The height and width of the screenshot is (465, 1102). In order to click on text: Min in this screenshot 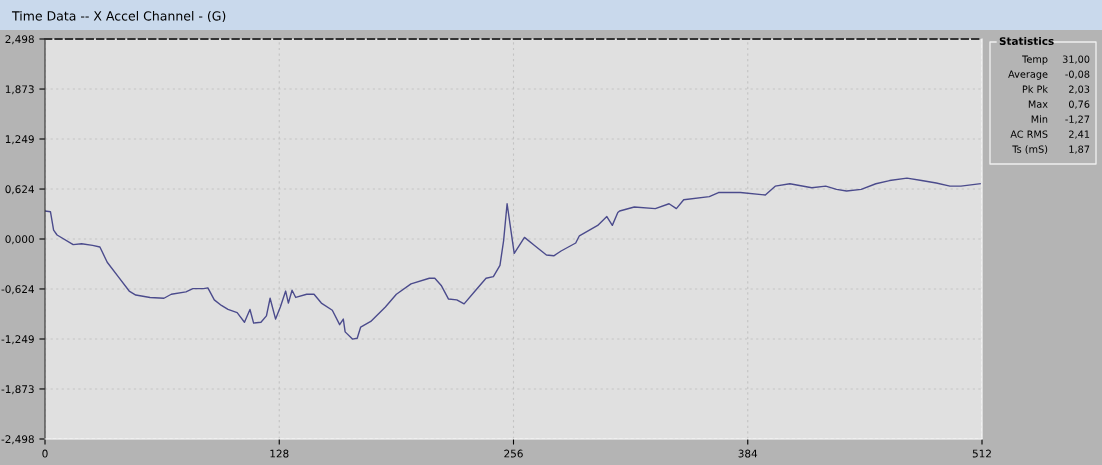, I will do `click(1039, 119)`.